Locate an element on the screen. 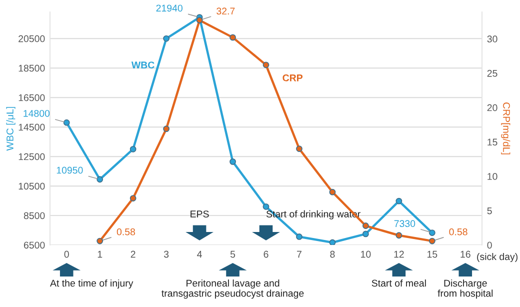 This screenshot has height=307, width=520. y-tick-label: 18500 is located at coordinates (31, 68).